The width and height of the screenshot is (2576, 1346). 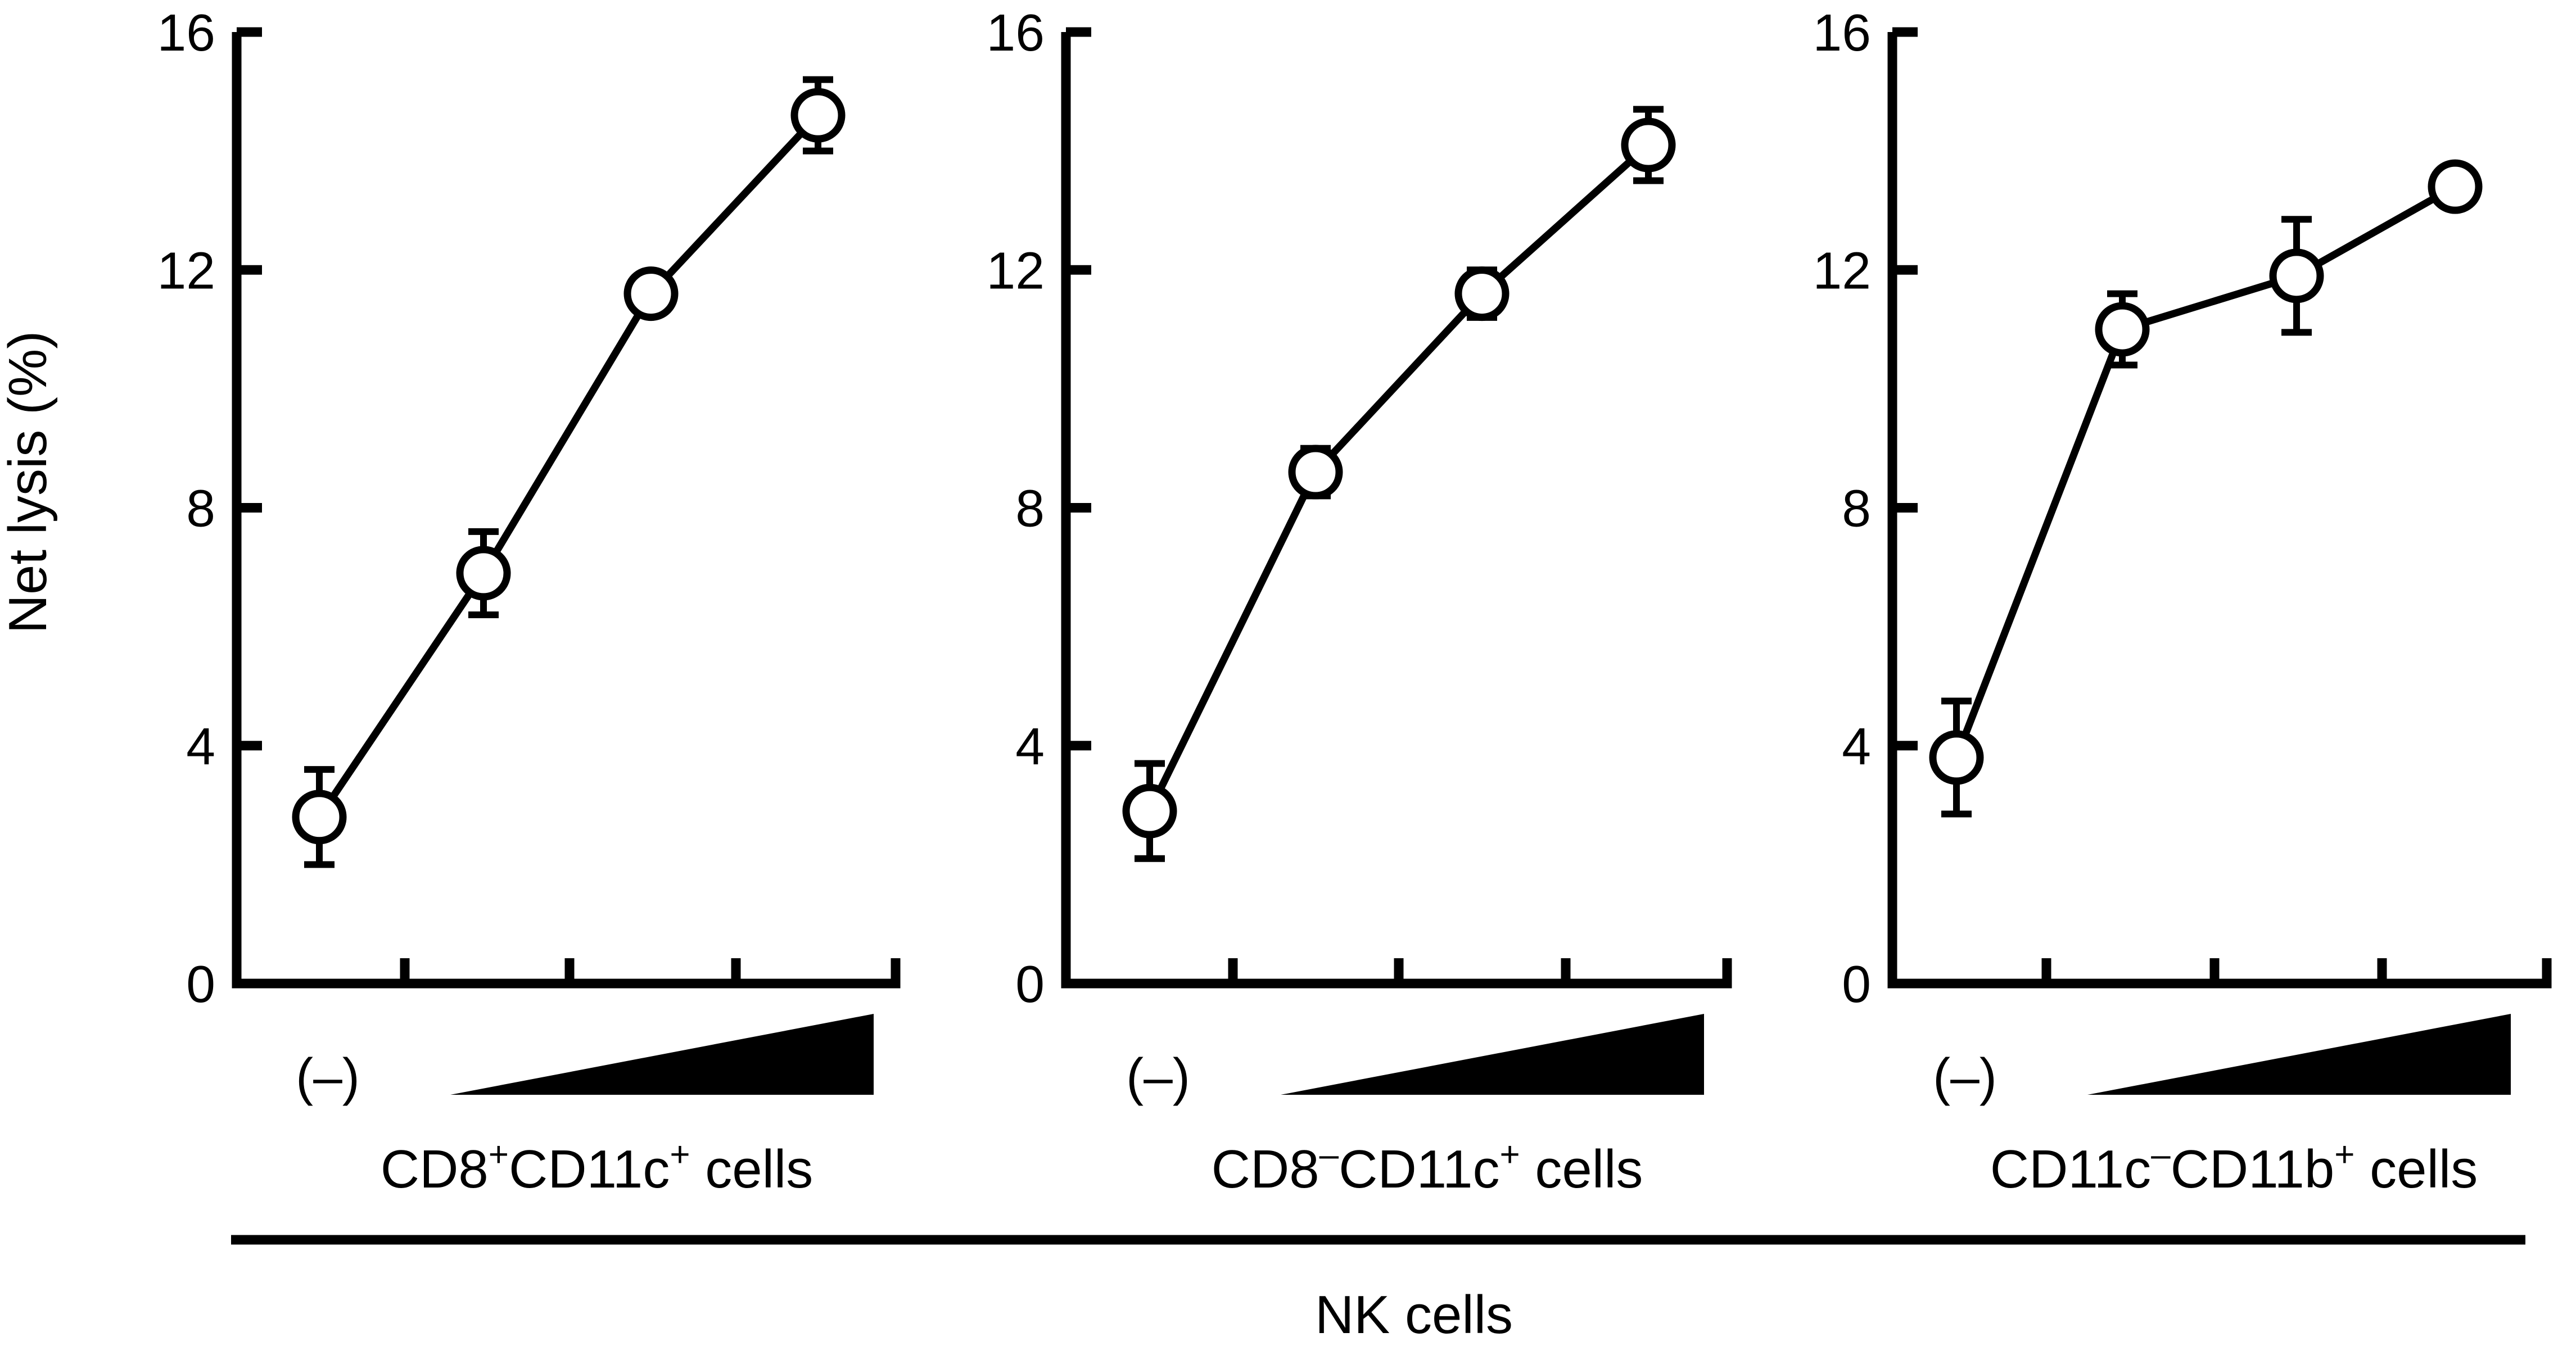 I want to click on condition-label: CD11c–CD11b+ cells, so click(x=2234, y=1167).